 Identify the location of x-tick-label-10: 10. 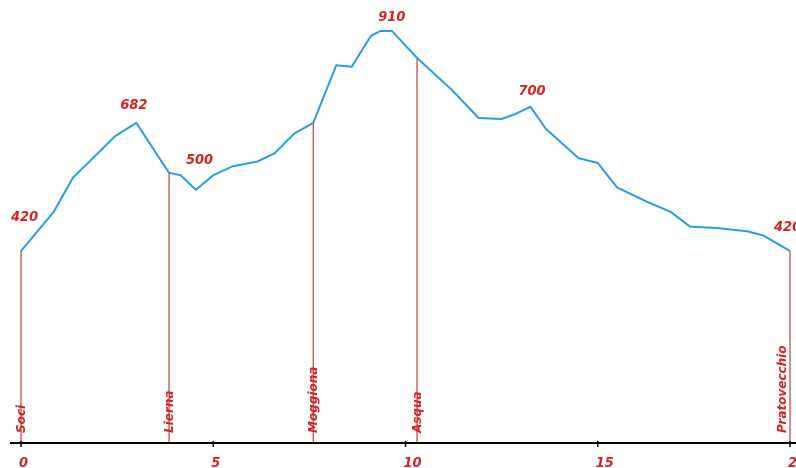
(413, 462).